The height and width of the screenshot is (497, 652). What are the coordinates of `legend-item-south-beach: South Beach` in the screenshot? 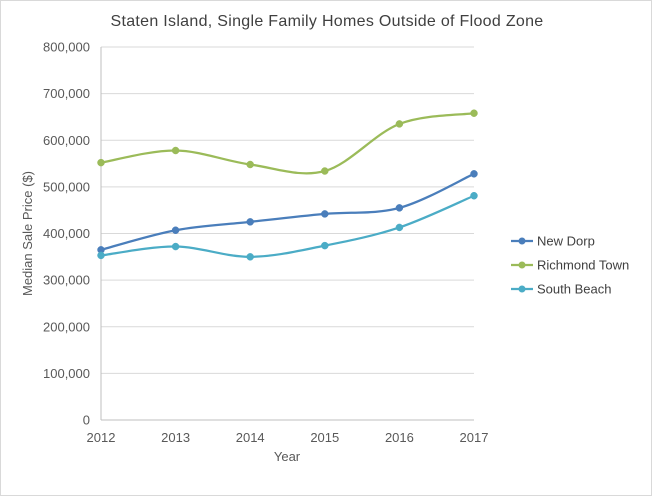 It's located at (561, 289).